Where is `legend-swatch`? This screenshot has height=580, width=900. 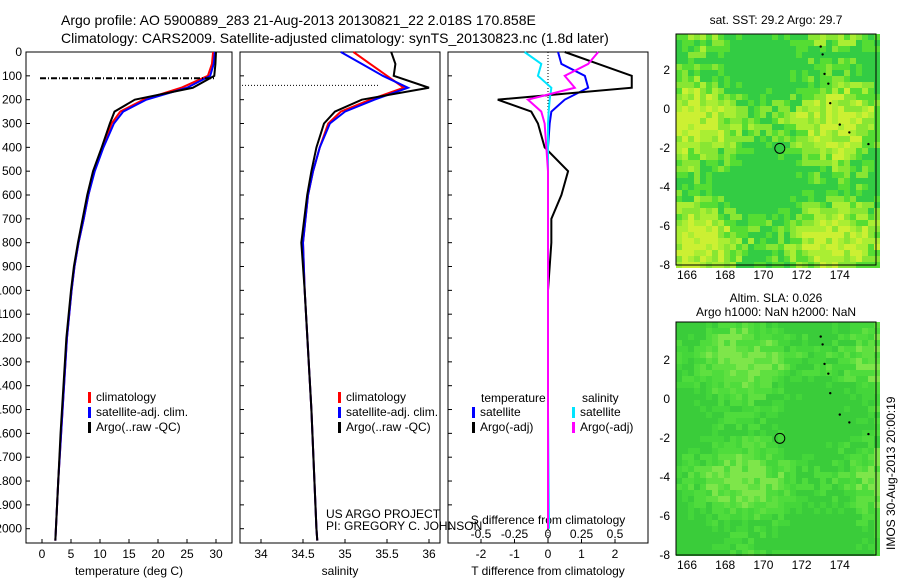 legend-swatch is located at coordinates (339, 397).